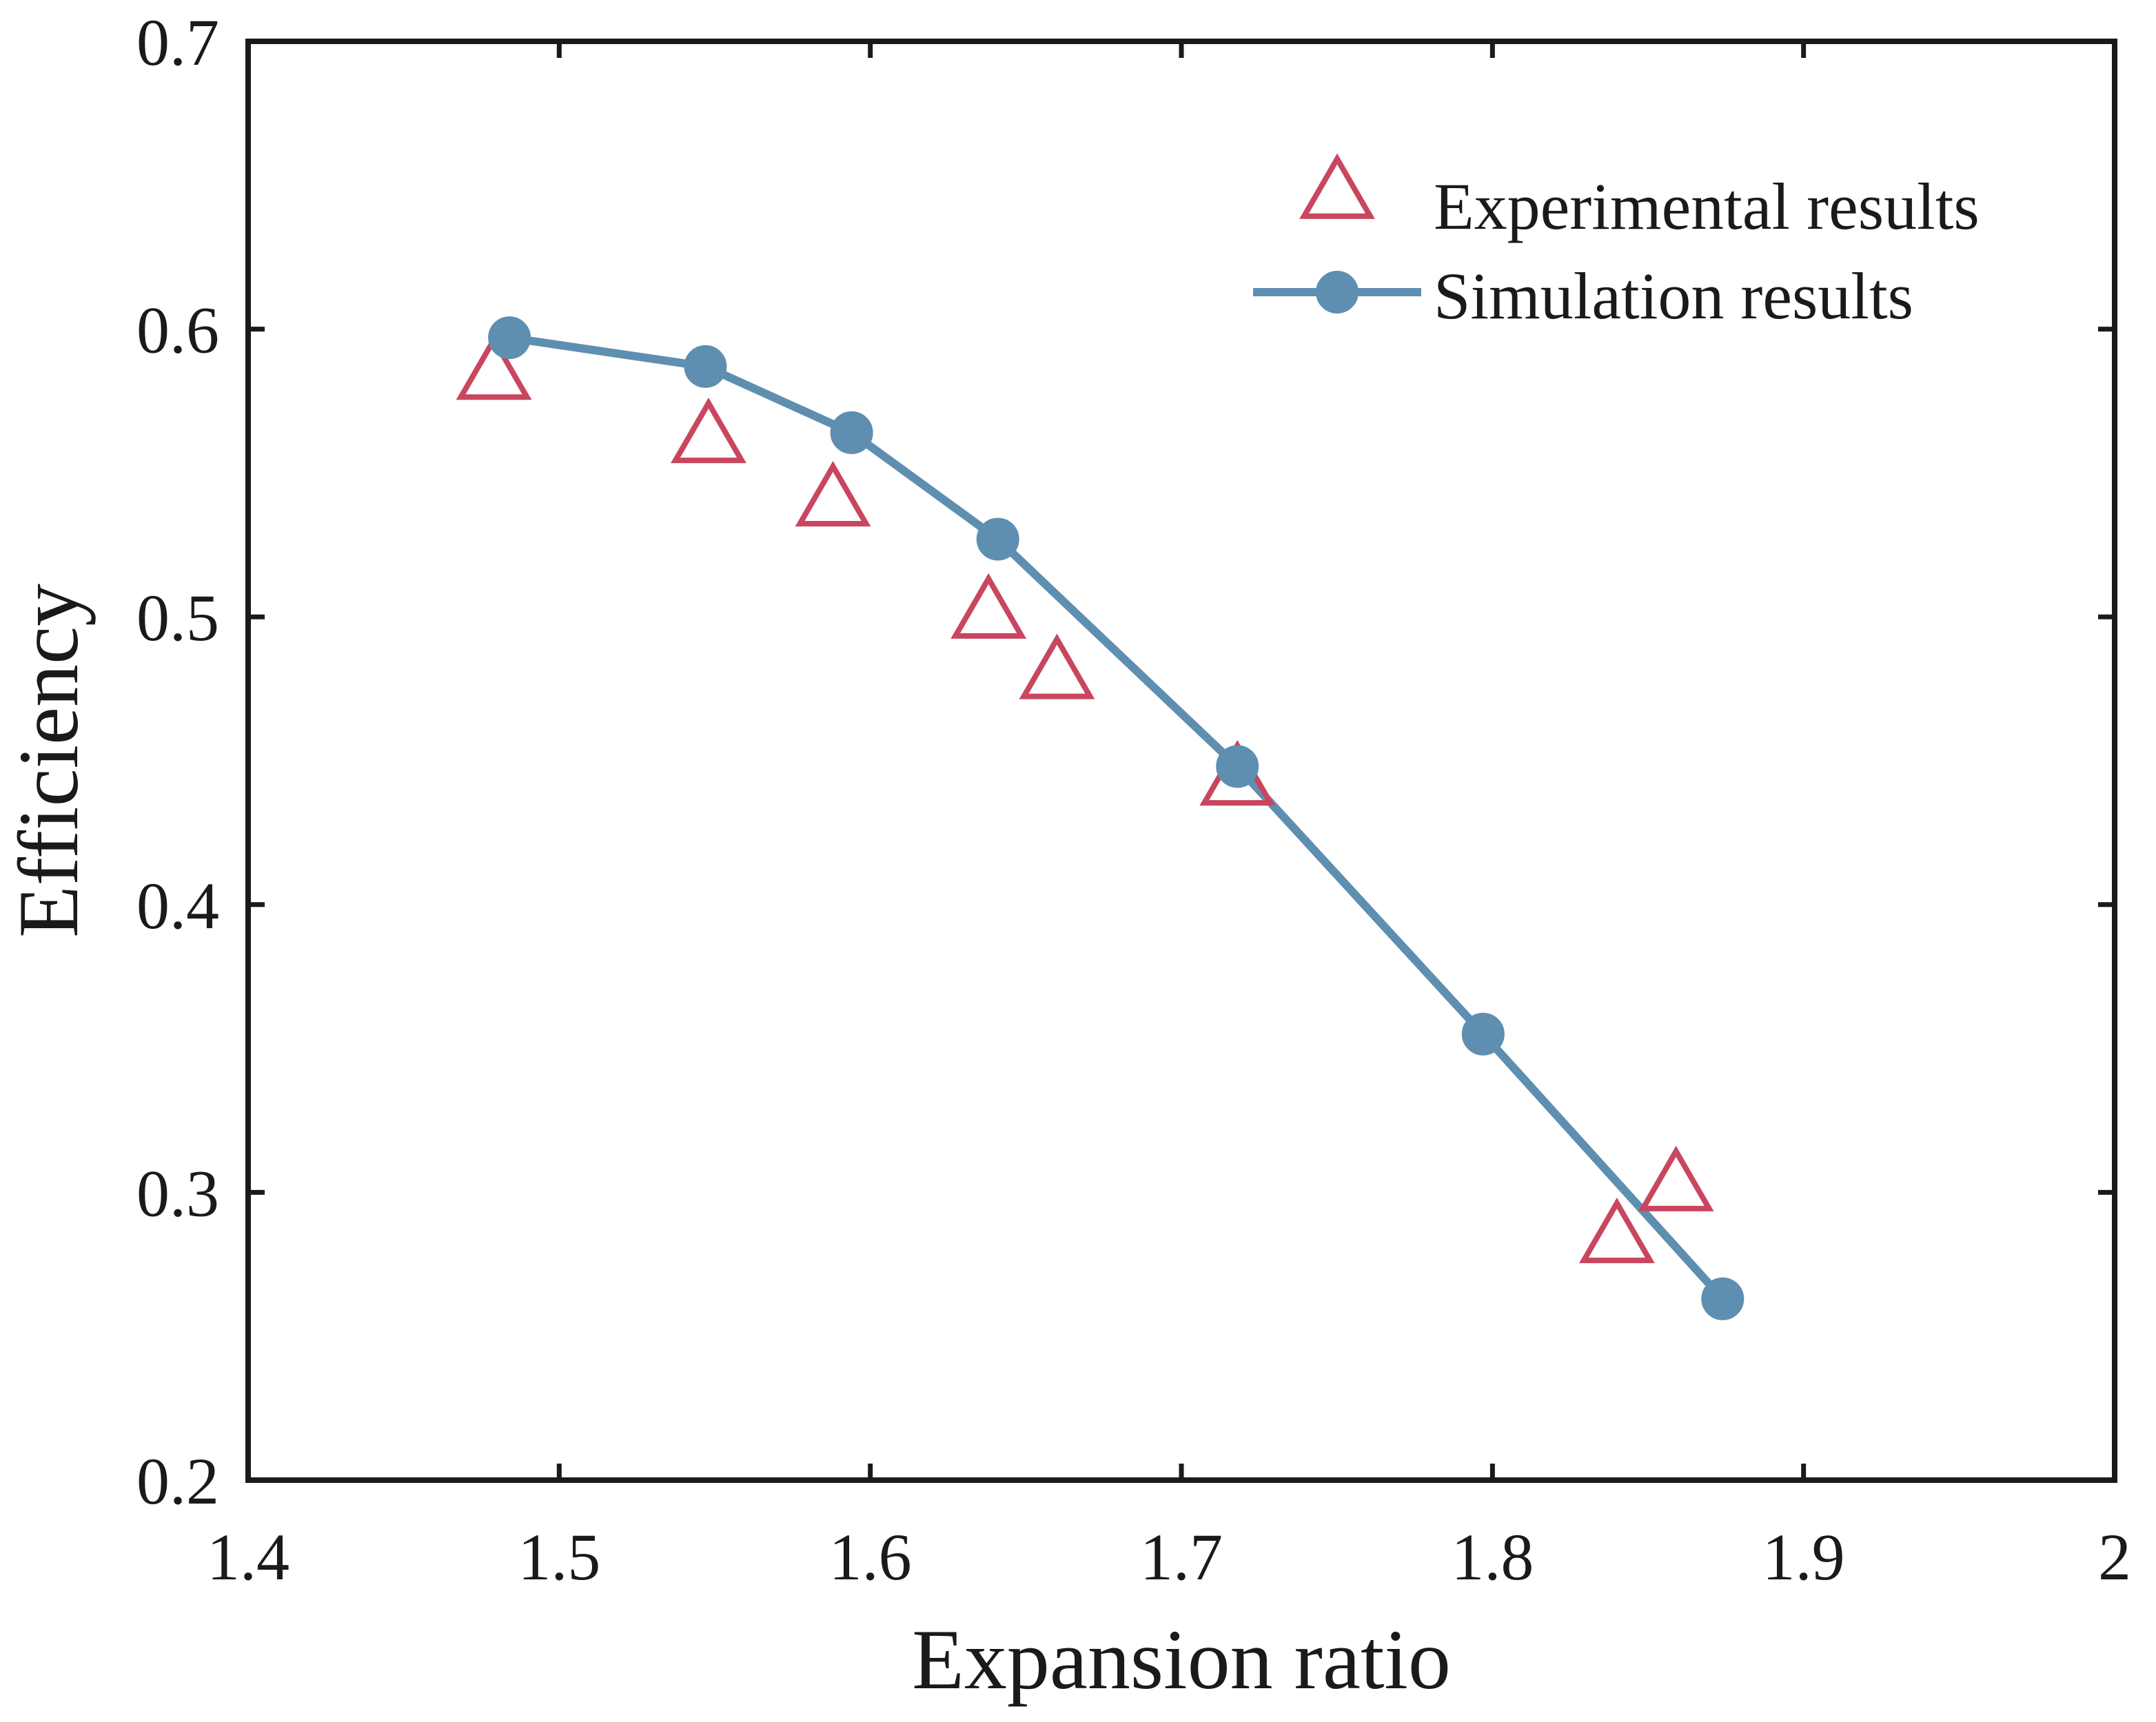  What do you see at coordinates (1181, 1659) in the screenshot?
I see `x-axis-label: Expansion ratio` at bounding box center [1181, 1659].